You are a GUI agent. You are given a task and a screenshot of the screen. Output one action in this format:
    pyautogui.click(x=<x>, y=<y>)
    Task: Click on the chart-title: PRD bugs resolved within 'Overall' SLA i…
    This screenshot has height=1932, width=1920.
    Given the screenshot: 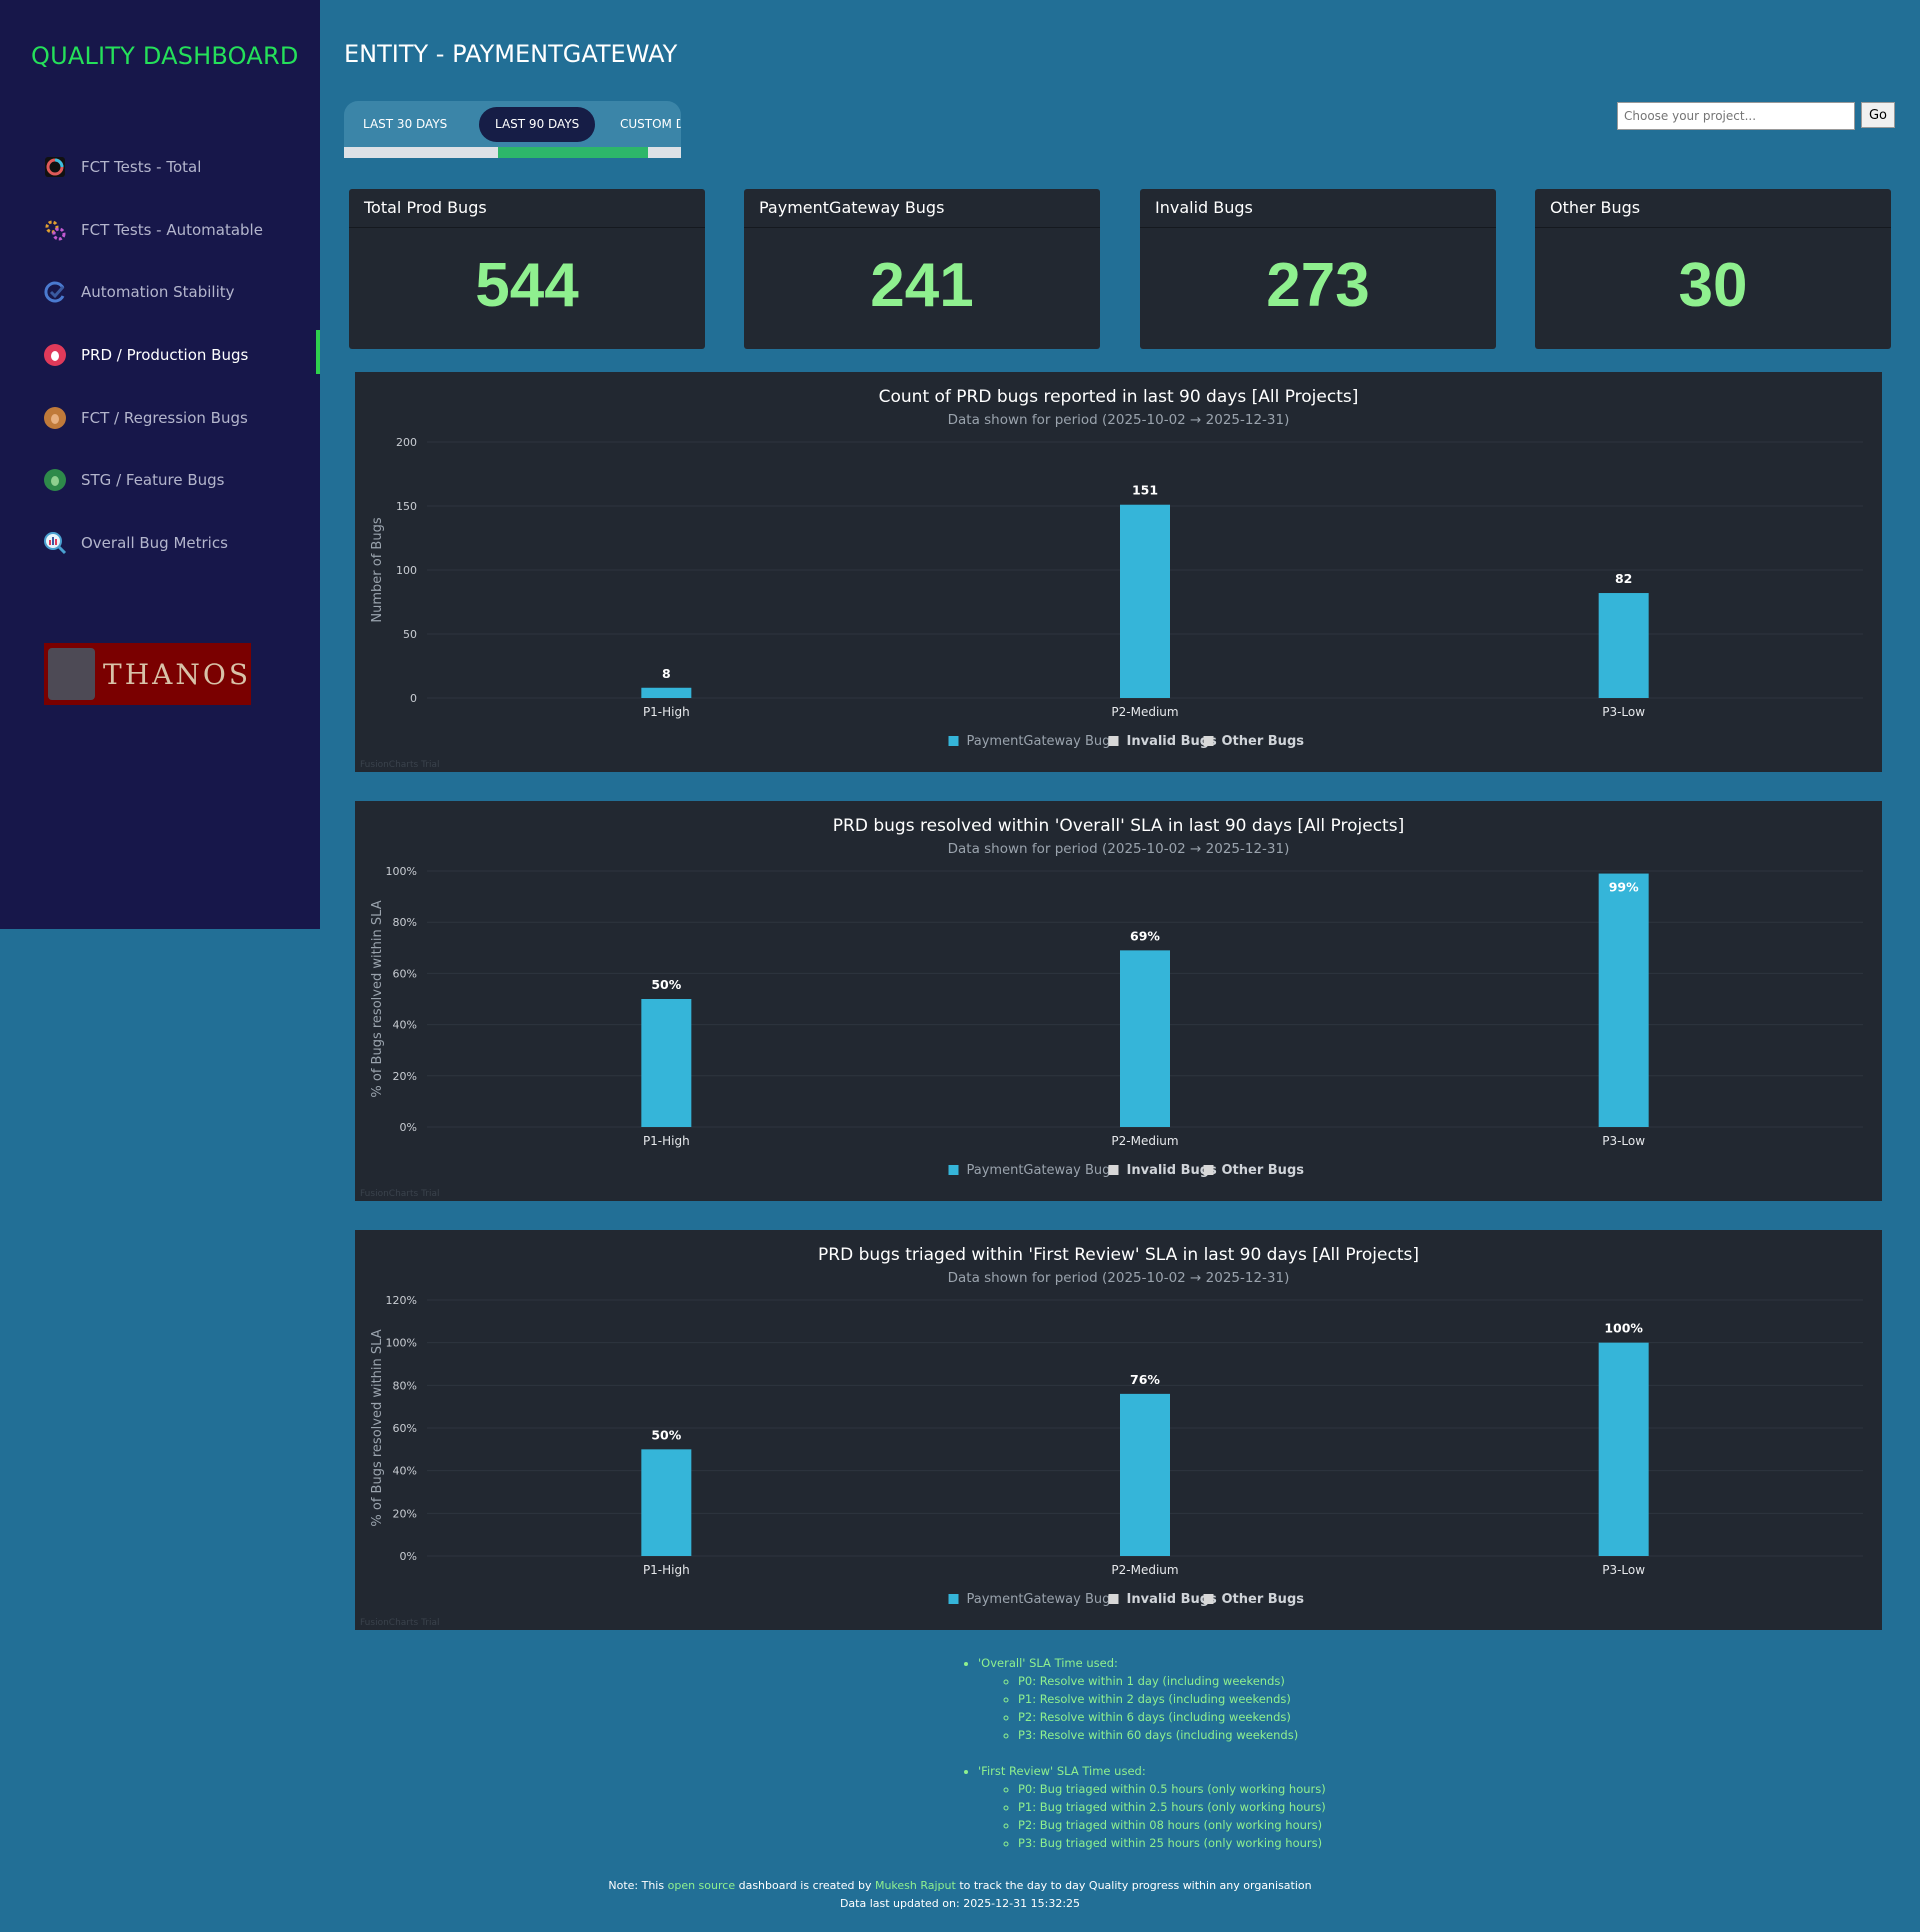 What is the action you would take?
    pyautogui.click(x=1118, y=826)
    